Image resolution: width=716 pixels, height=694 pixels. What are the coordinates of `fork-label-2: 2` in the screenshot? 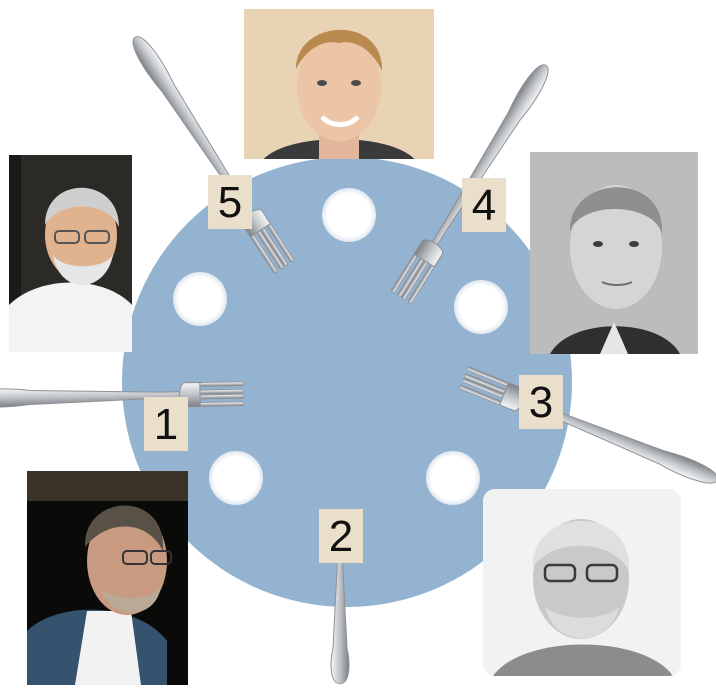 It's located at (341, 536).